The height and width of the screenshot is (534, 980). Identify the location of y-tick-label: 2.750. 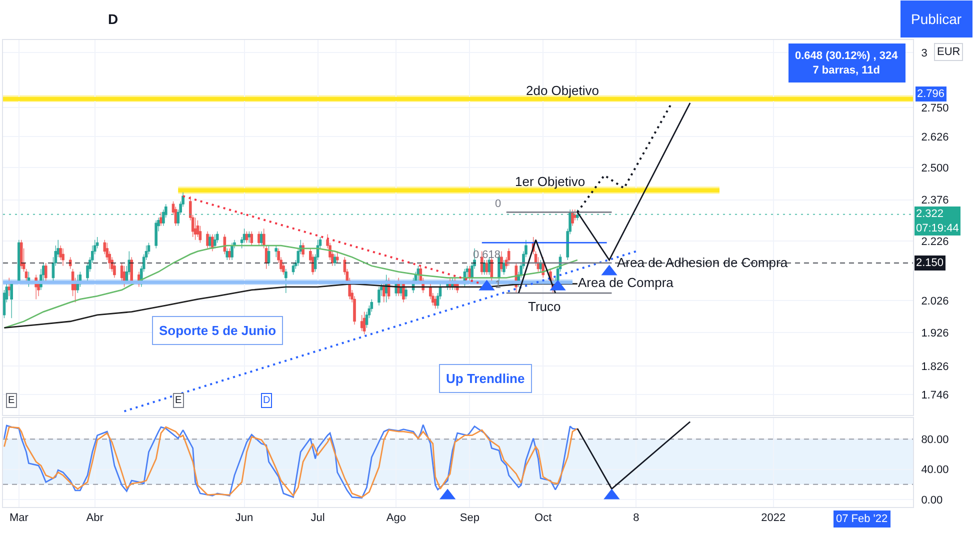
(935, 108).